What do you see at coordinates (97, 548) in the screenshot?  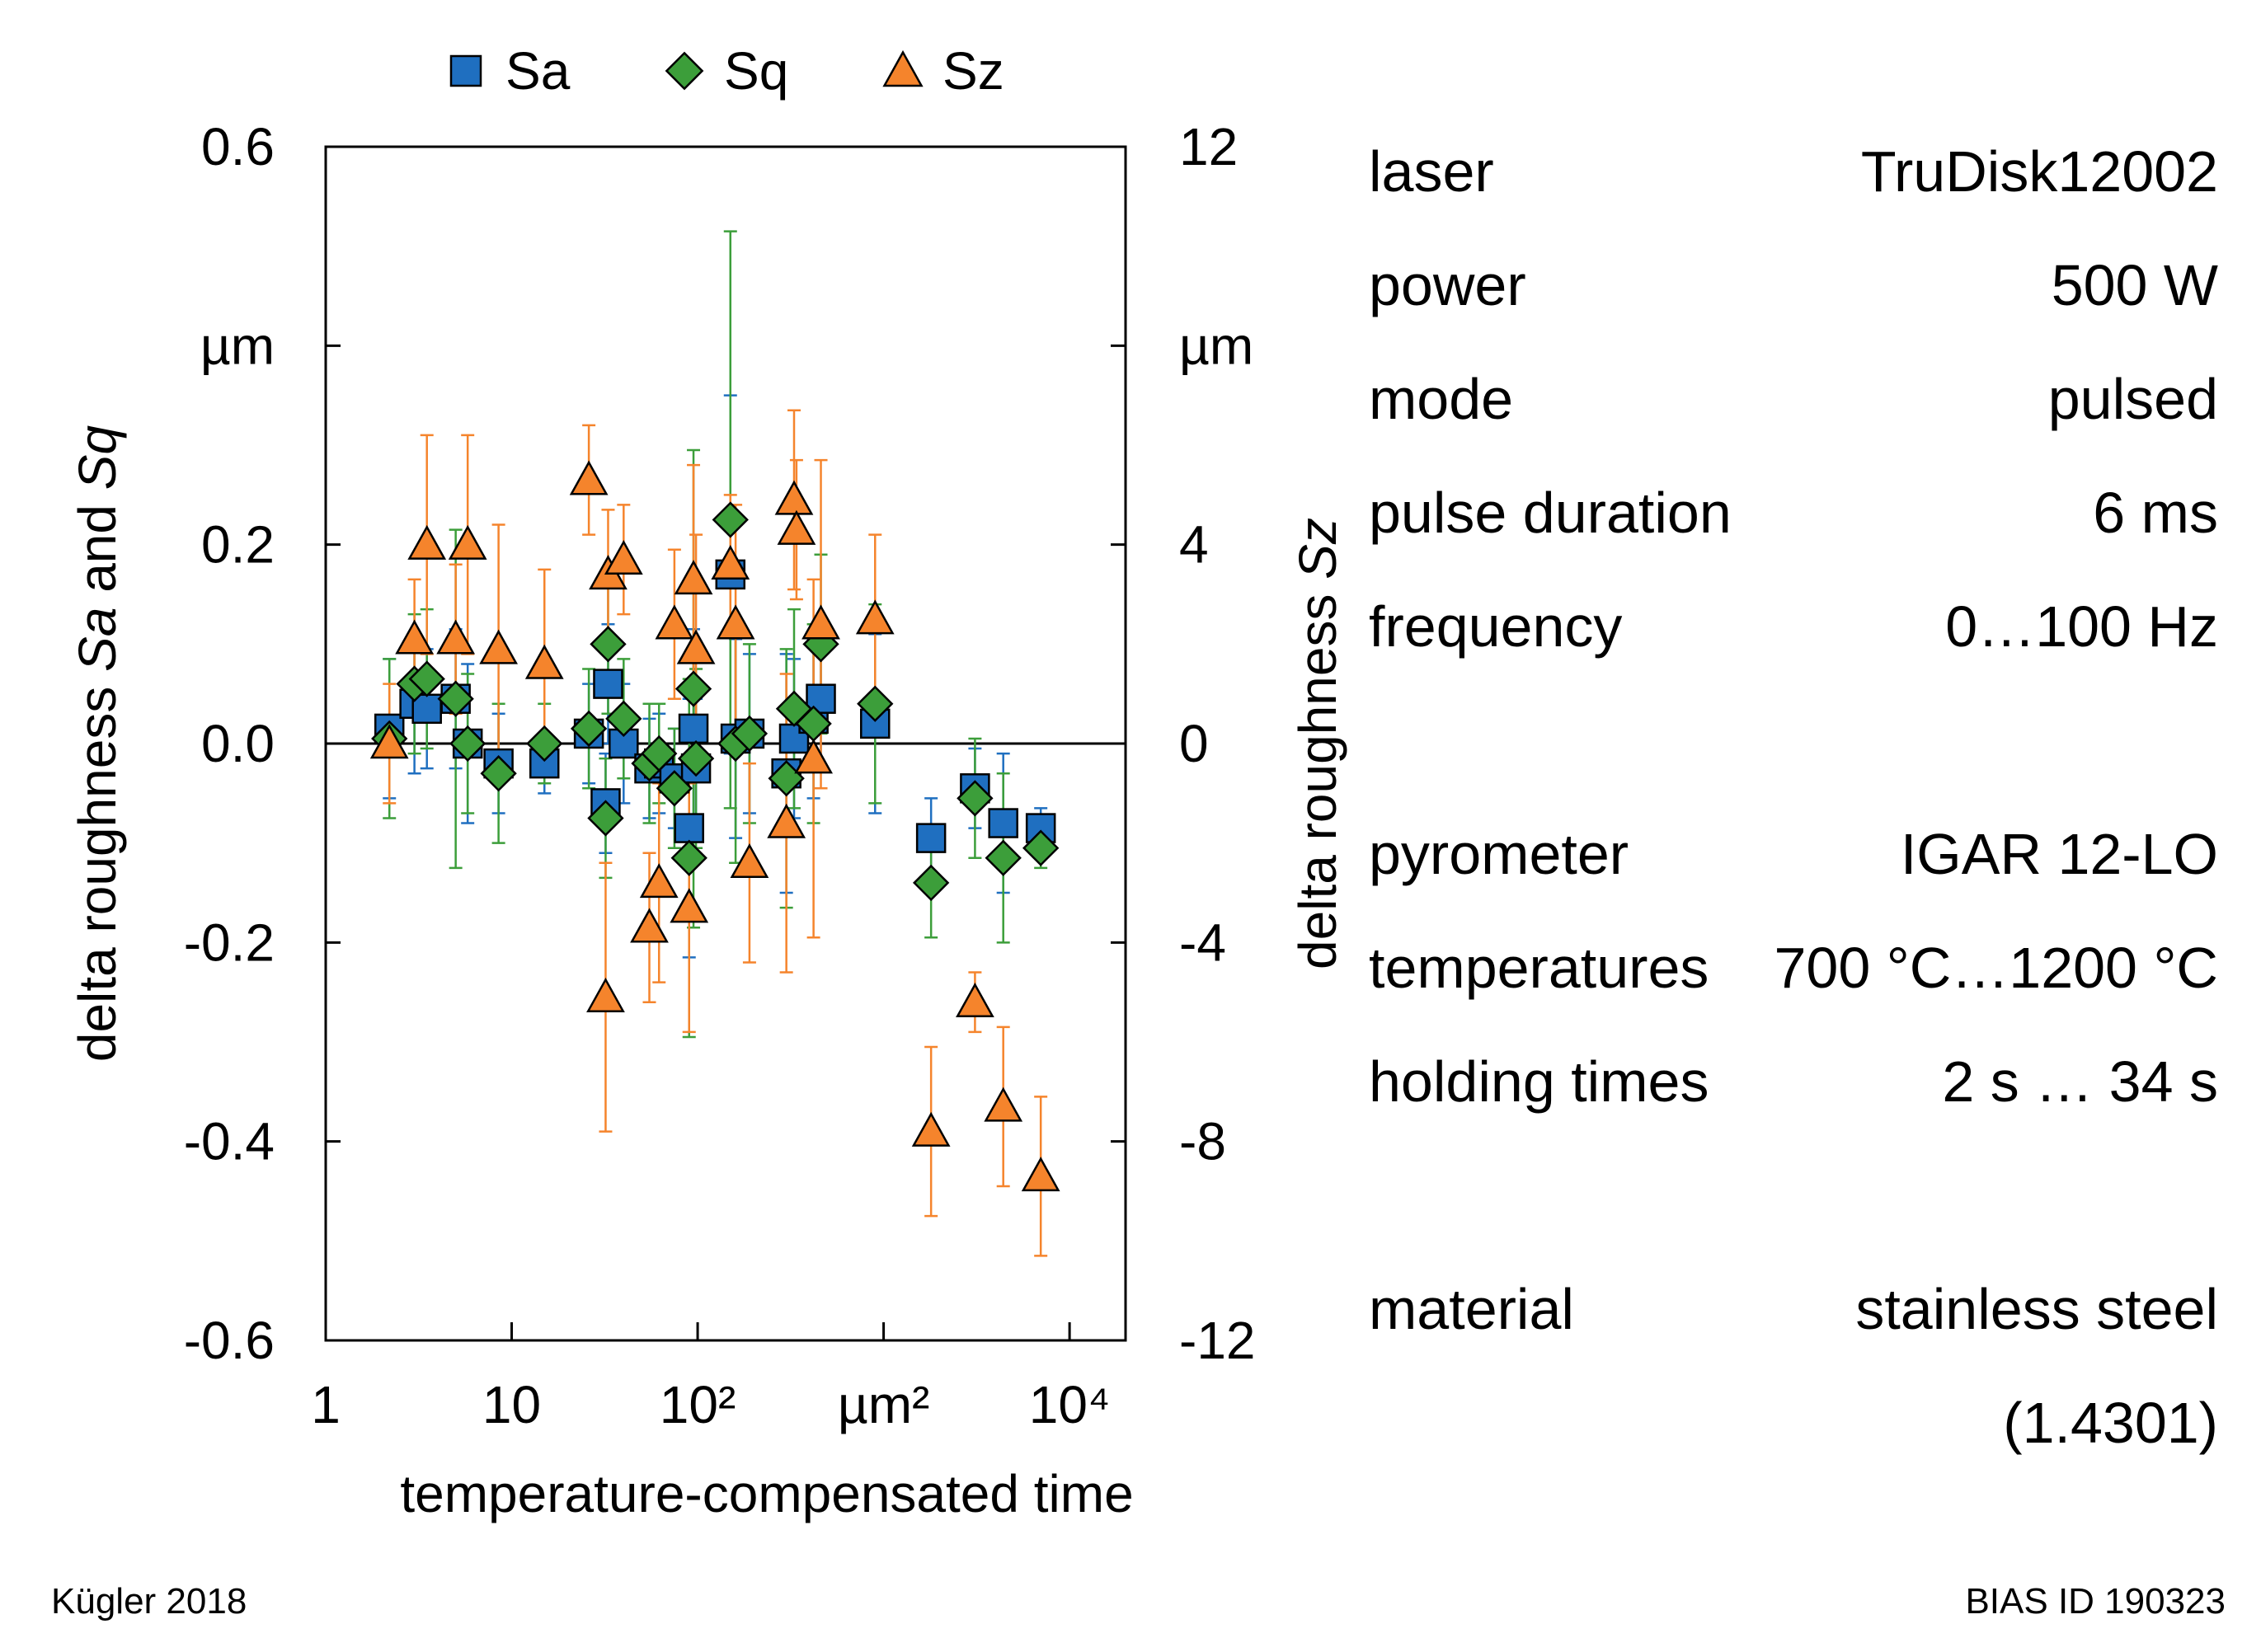 I see `y-left-axis-title-part: and` at bounding box center [97, 548].